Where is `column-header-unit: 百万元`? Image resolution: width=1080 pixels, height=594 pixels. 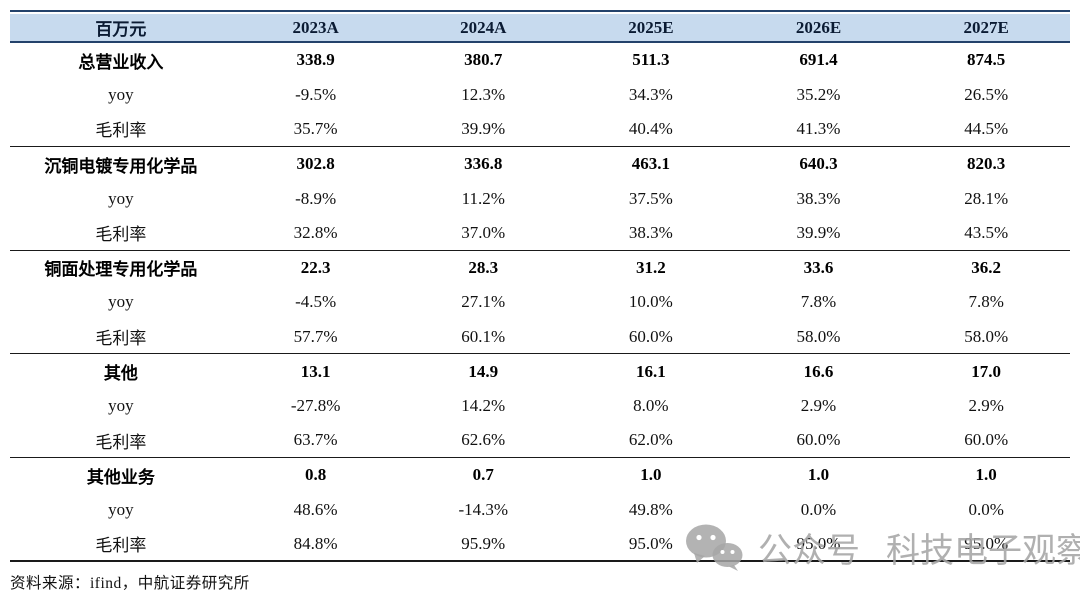 column-header-unit: 百万元 is located at coordinates (121, 27).